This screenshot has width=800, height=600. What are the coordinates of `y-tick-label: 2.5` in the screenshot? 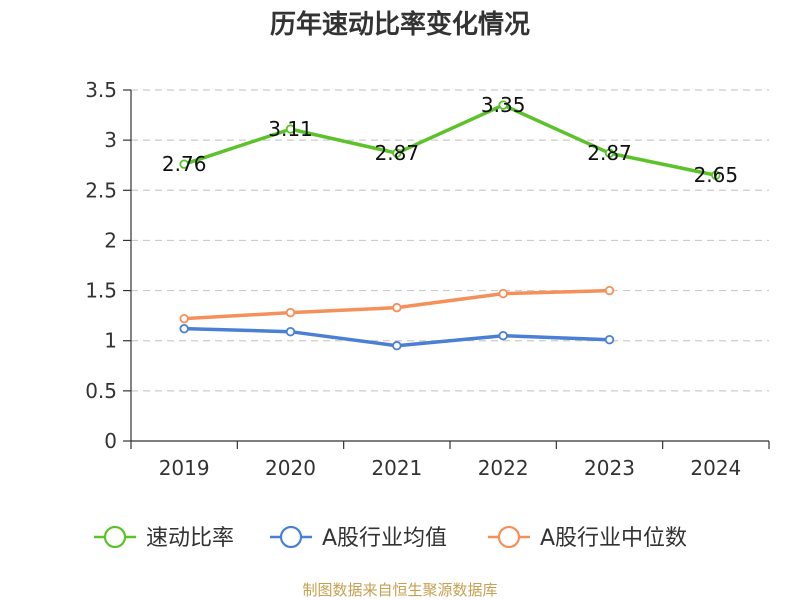 It's located at (101, 190).